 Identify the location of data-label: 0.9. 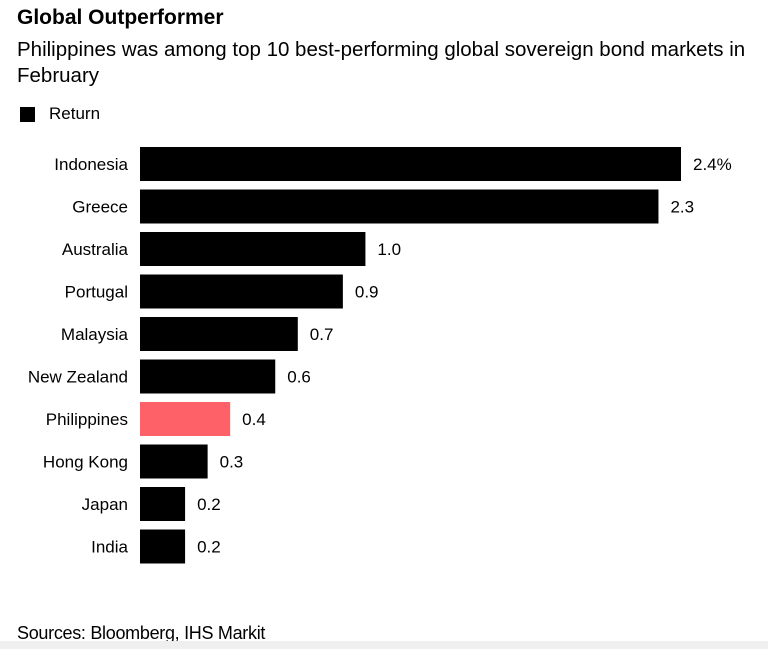
(367, 292).